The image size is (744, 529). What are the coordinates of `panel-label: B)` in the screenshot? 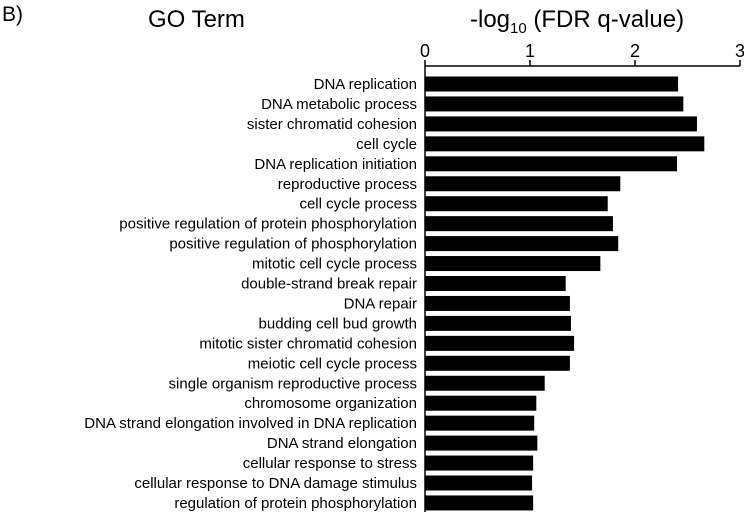 It's located at (12, 14).